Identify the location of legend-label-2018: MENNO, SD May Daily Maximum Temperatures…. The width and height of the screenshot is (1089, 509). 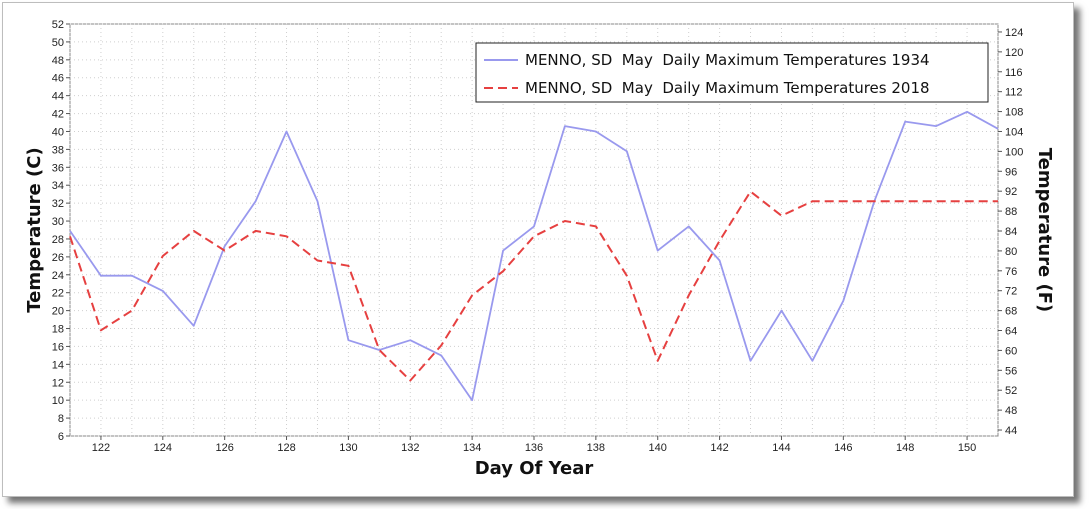
(727, 88).